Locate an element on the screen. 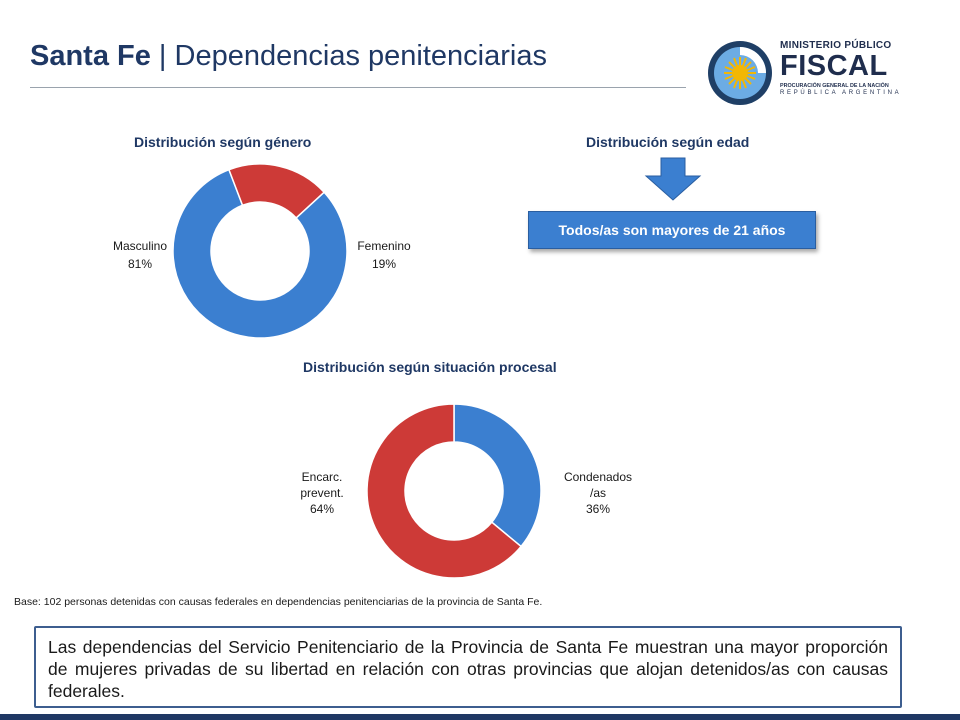 The image size is (960, 720). procedural-label-encarc-line1: Encarc. is located at coordinates (322, 477).